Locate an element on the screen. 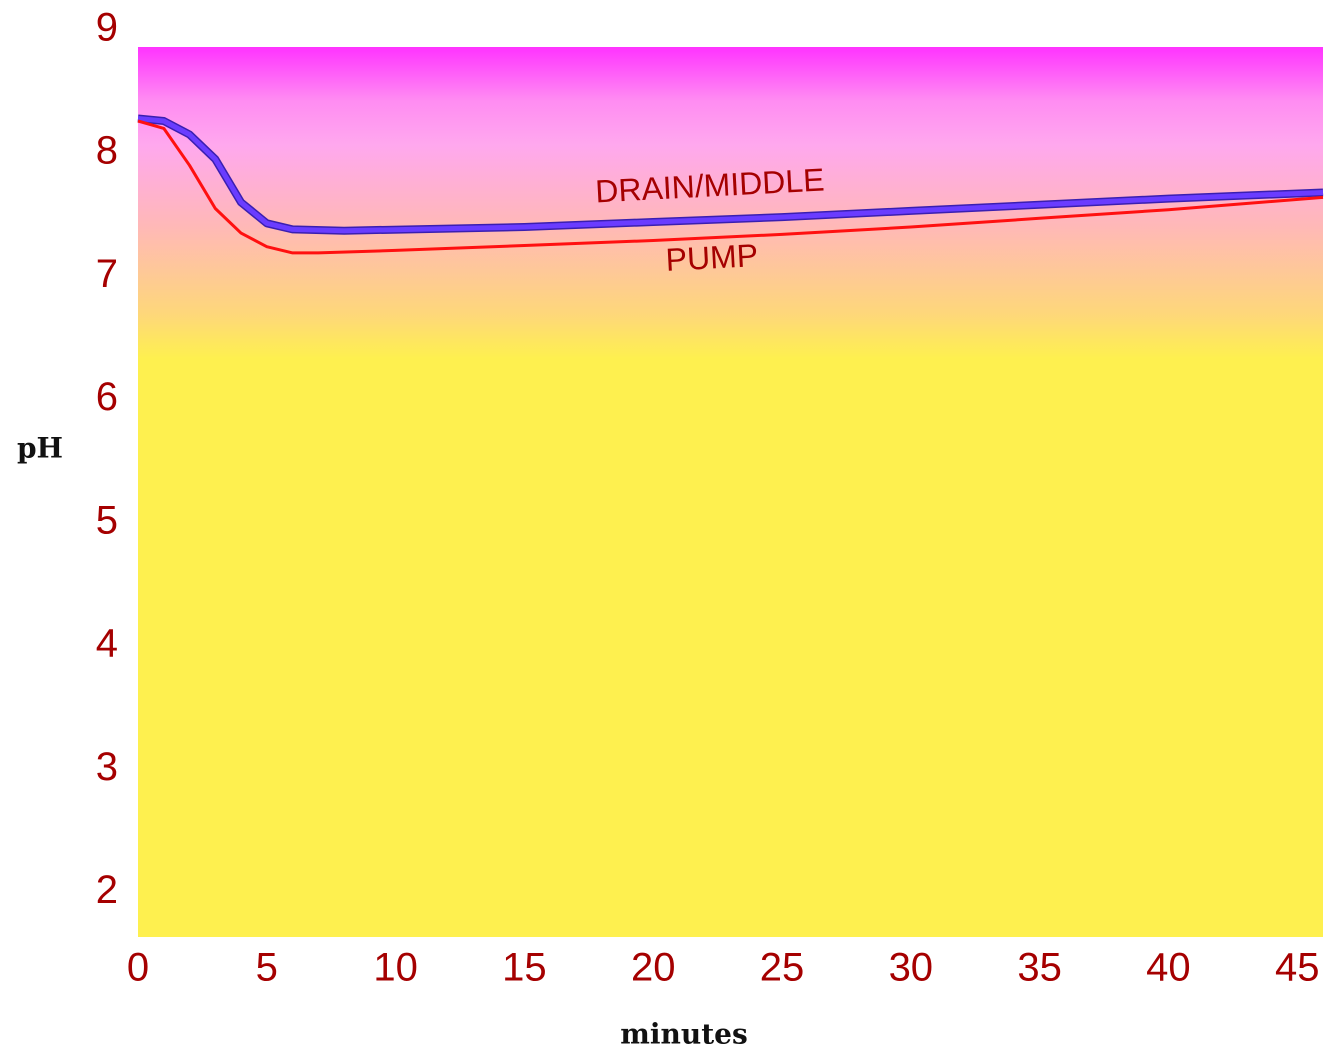 The image size is (1343, 1052). x-tick-label: 45 is located at coordinates (1297, 968).